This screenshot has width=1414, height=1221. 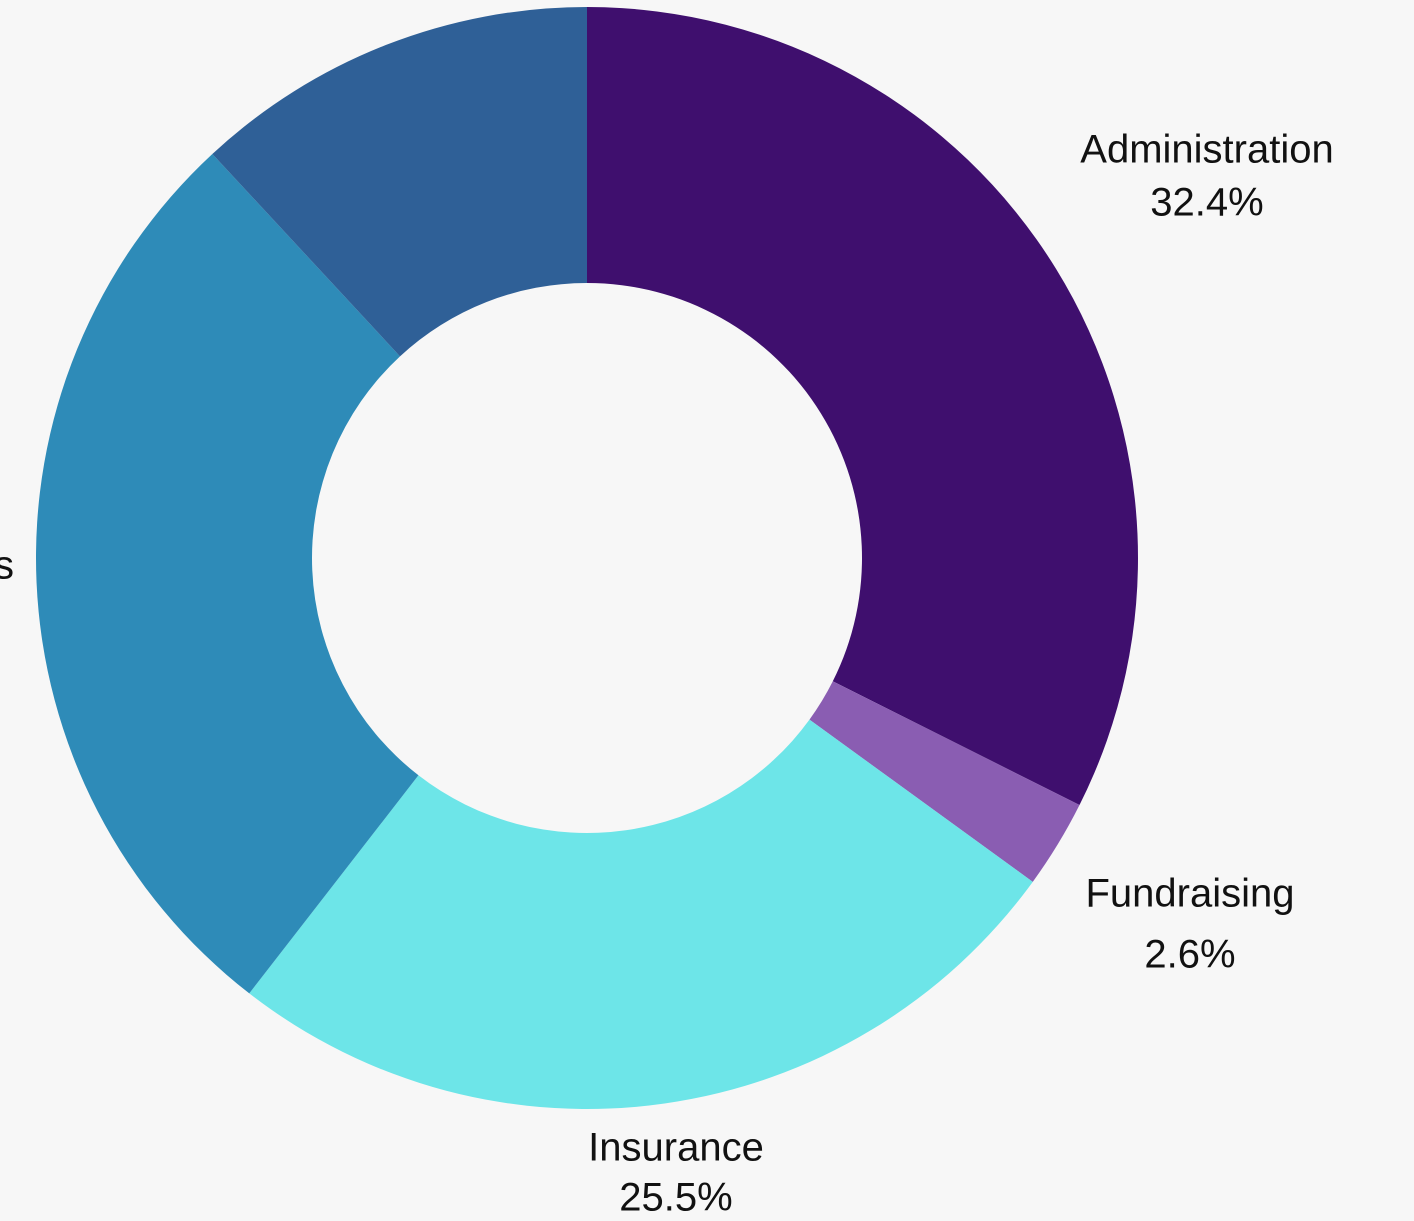 What do you see at coordinates (676, 1148) in the screenshot?
I see `slice-label: Insurance` at bounding box center [676, 1148].